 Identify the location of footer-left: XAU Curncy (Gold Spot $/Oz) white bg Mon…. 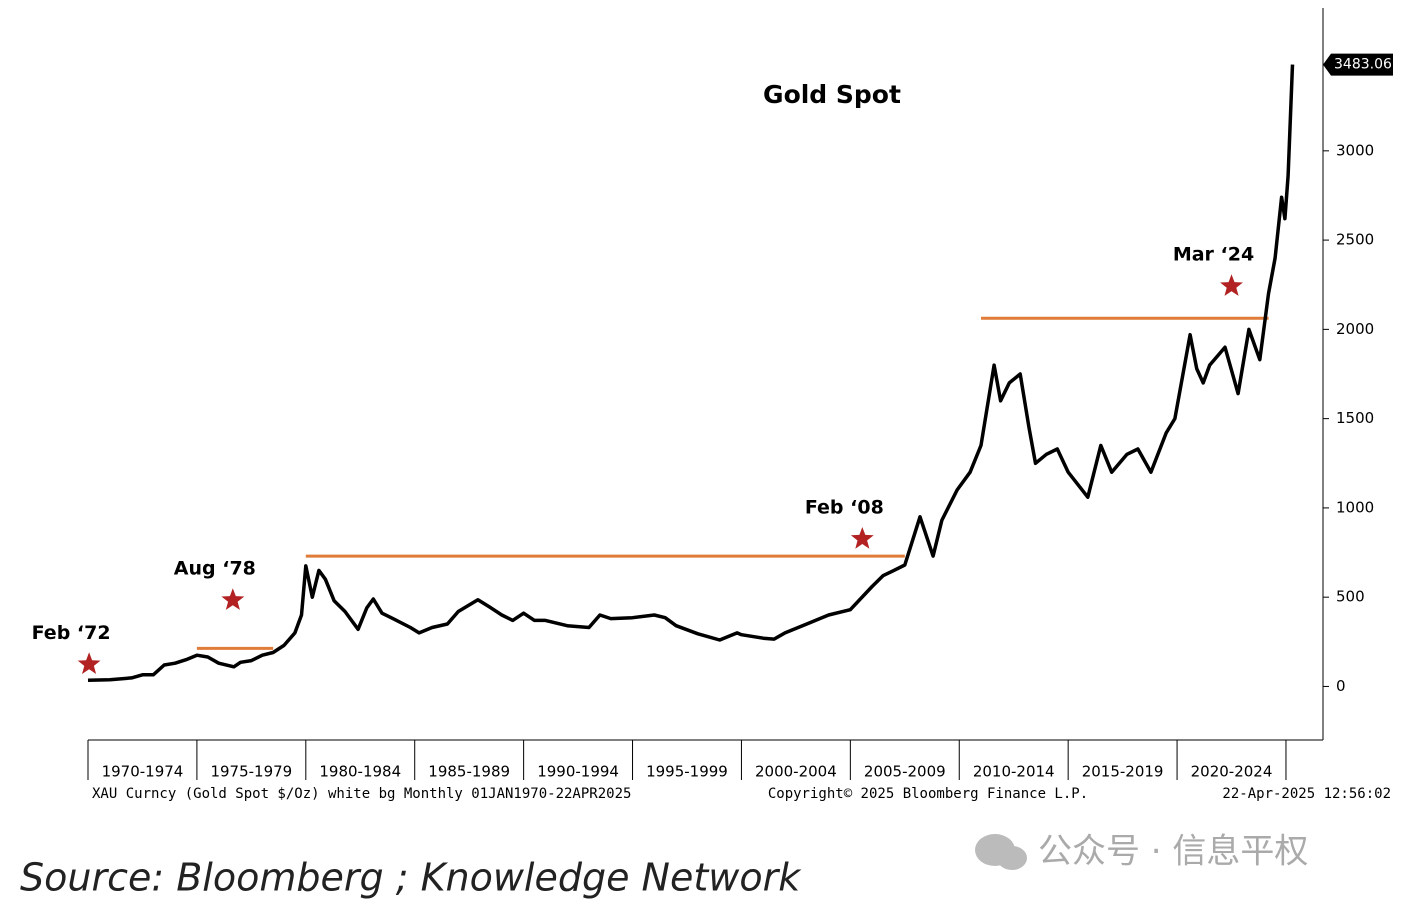
(361, 794).